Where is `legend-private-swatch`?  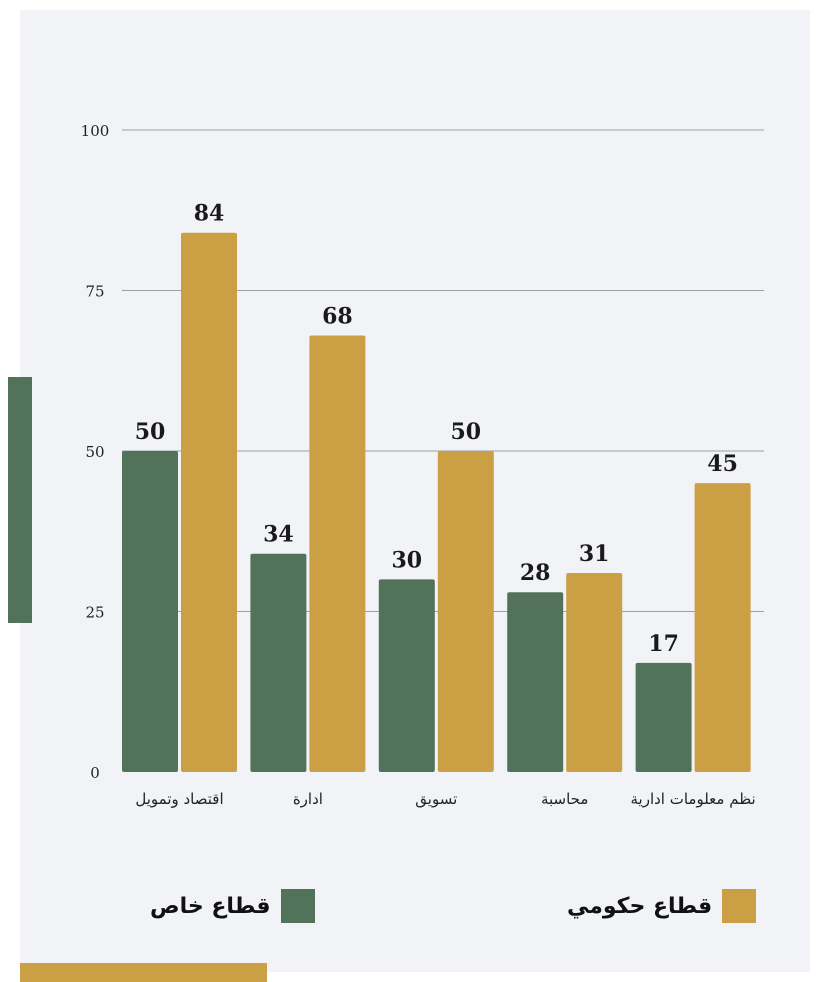
legend-private-swatch is located at coordinates (297, 906).